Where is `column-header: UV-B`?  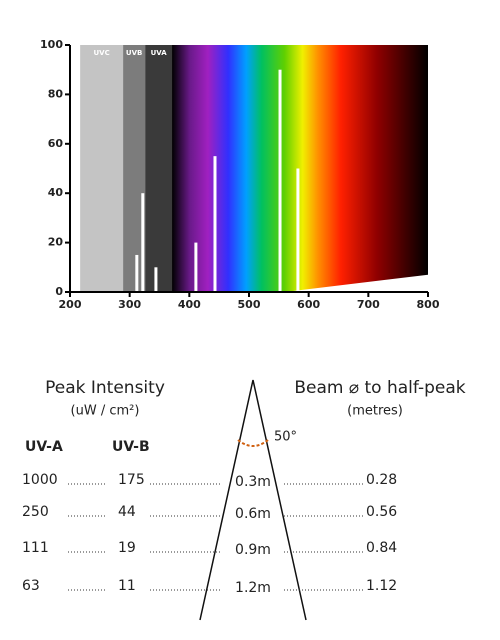 column-header: UV-B is located at coordinates (131, 447).